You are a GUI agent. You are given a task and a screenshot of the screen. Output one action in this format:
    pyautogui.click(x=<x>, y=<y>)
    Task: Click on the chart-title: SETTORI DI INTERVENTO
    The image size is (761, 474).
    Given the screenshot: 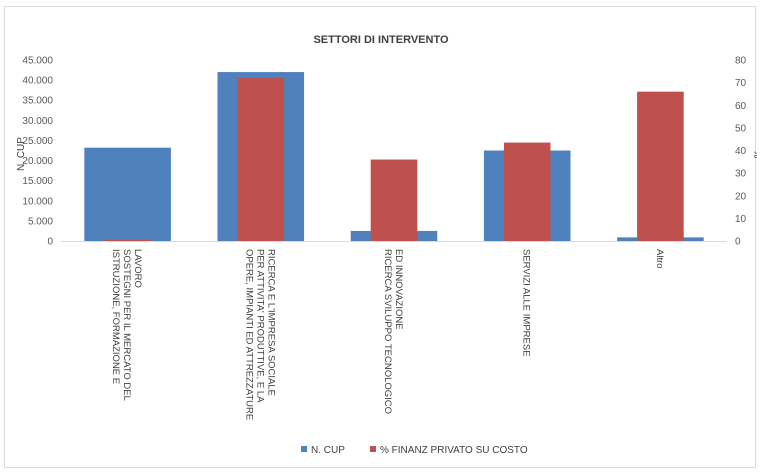 What is the action you would take?
    pyautogui.click(x=381, y=40)
    